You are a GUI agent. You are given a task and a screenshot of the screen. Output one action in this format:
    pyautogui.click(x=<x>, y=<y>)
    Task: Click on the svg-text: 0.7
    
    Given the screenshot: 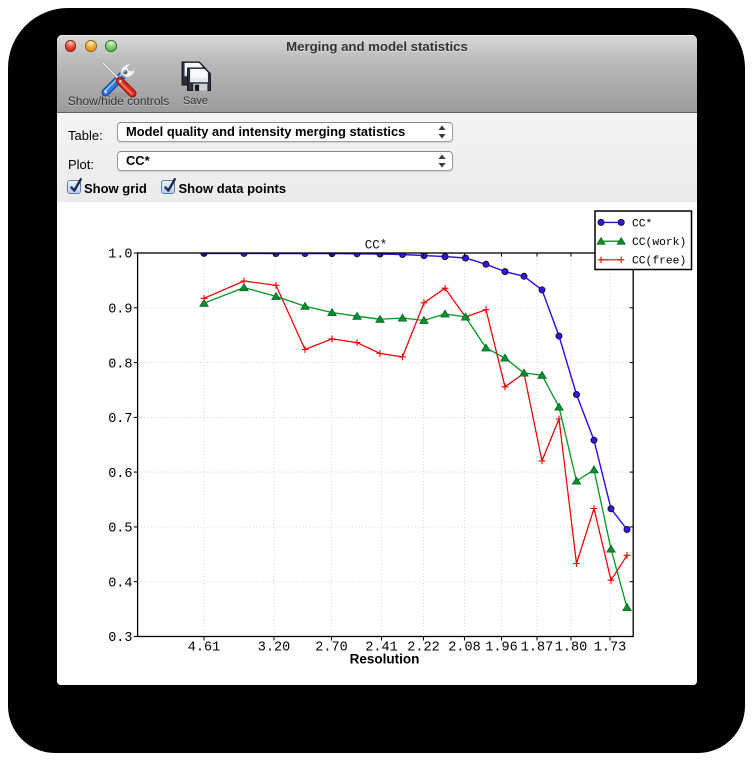 What is the action you would take?
    pyautogui.click(x=120, y=419)
    